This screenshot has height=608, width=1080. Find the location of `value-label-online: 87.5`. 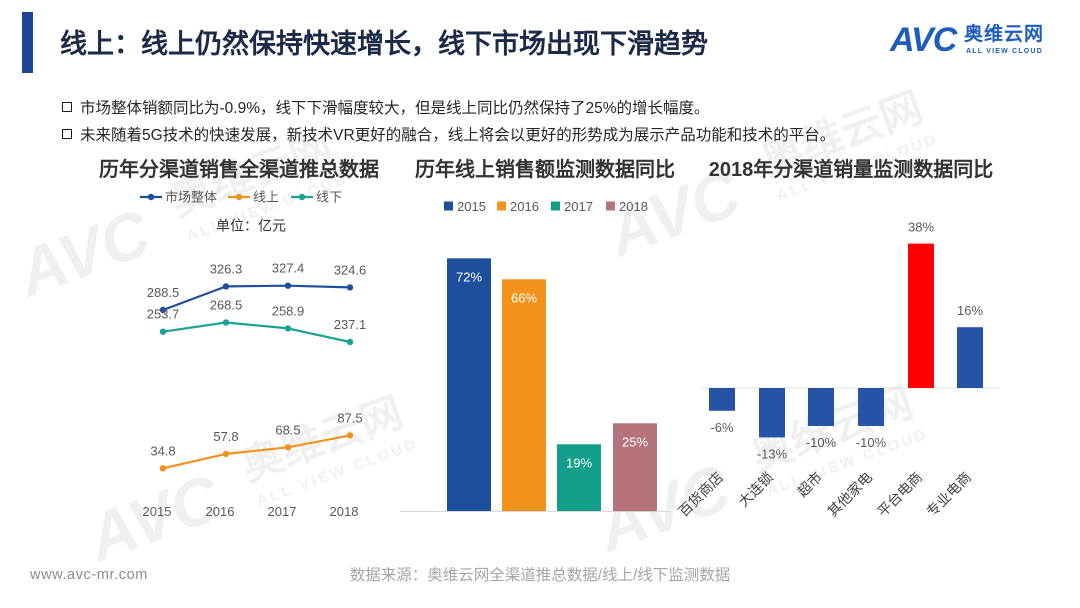

value-label-online: 87.5 is located at coordinates (349, 417).